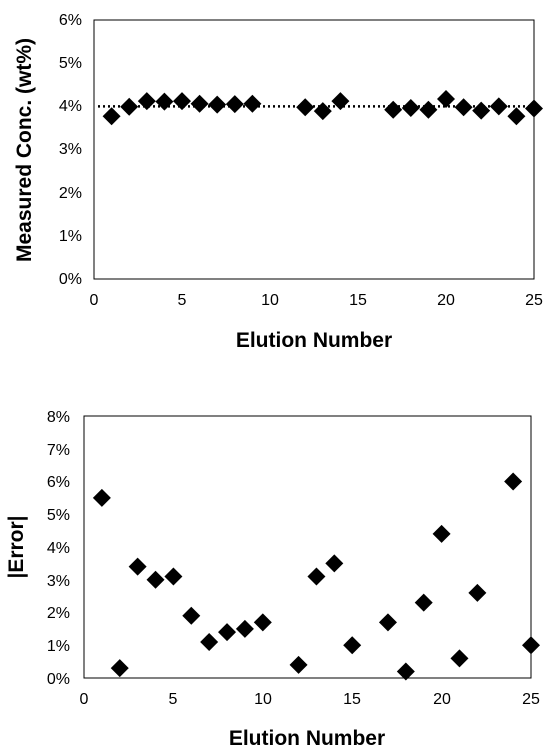 This screenshot has width=547, height=749. I want to click on y-tick-labels: 0% 1% 2% 3% 4% 5% 6%, so click(70, 150).